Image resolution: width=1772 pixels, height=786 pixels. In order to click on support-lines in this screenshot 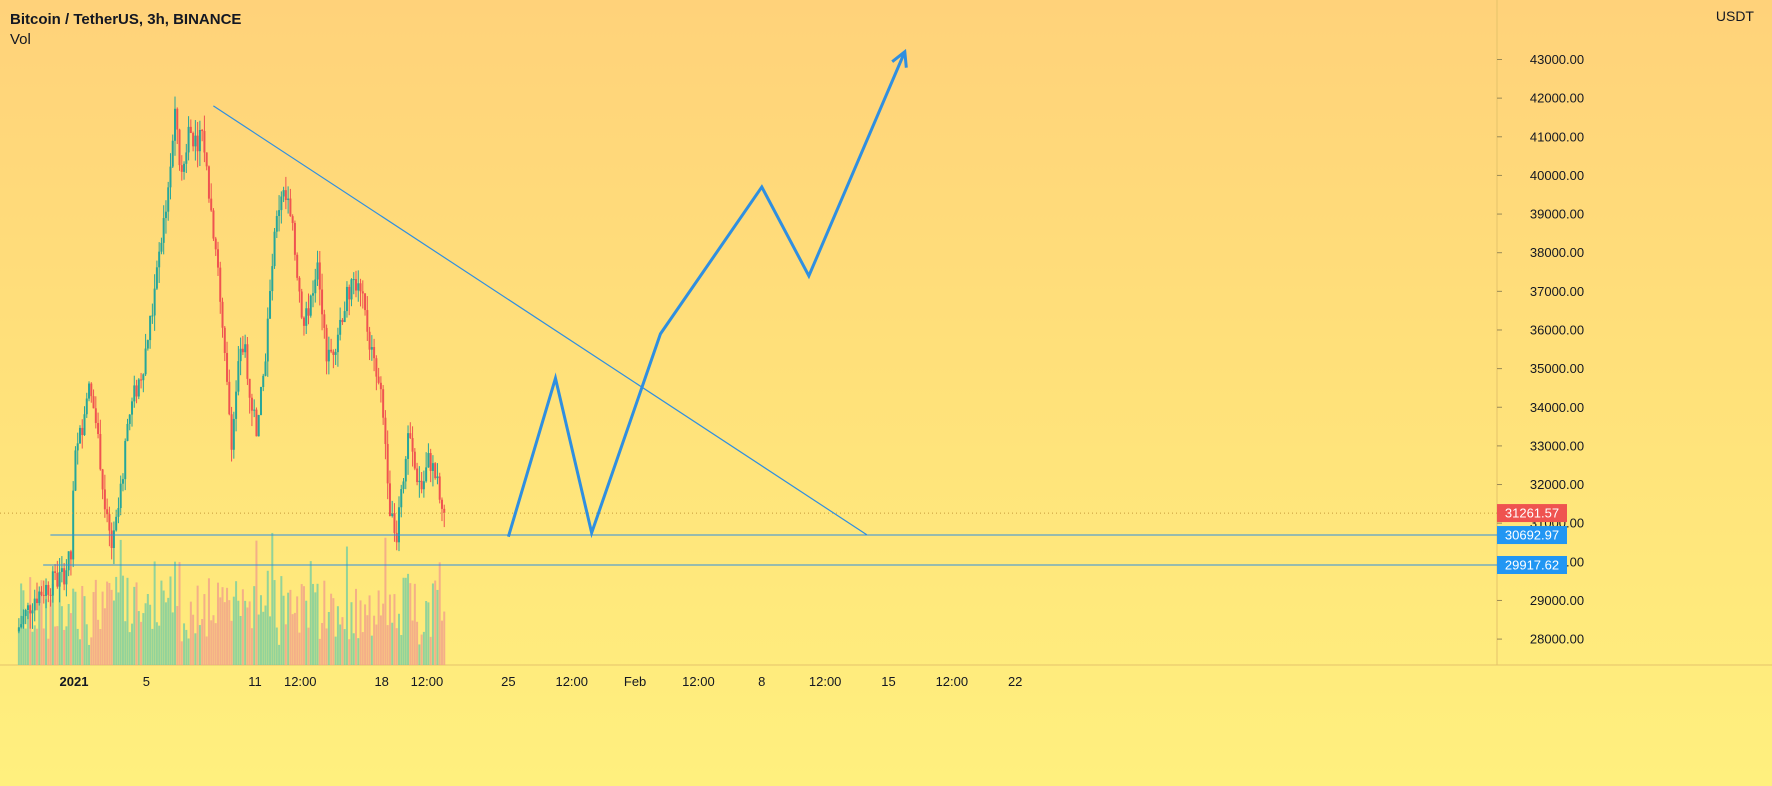, I will do `click(748, 539)`.